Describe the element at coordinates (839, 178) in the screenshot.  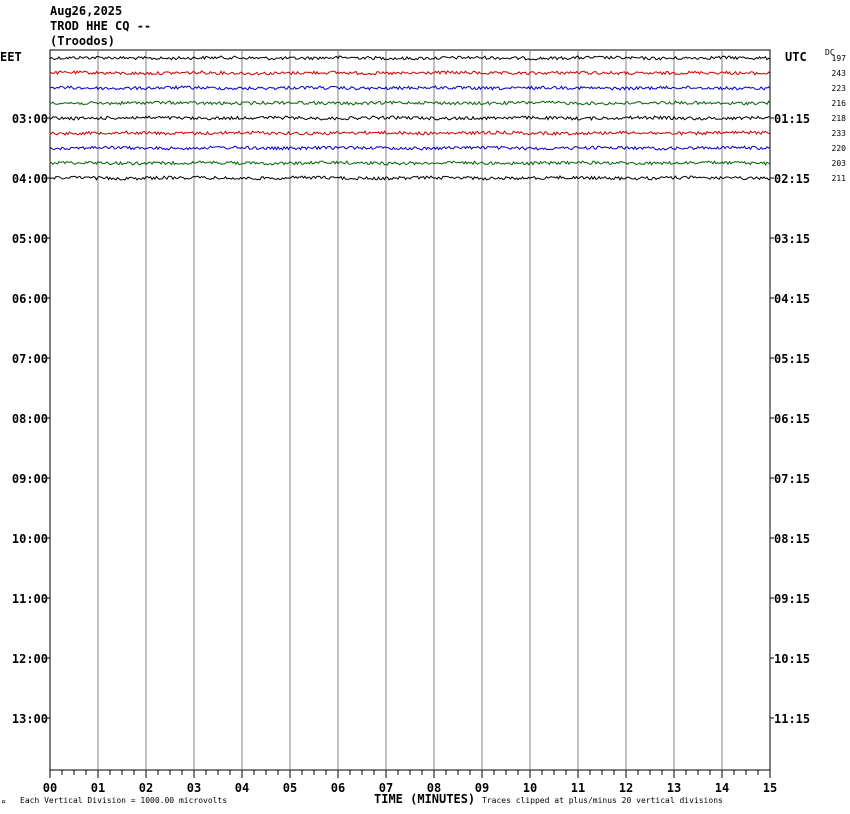
I see `dc-value-label: 211` at that location.